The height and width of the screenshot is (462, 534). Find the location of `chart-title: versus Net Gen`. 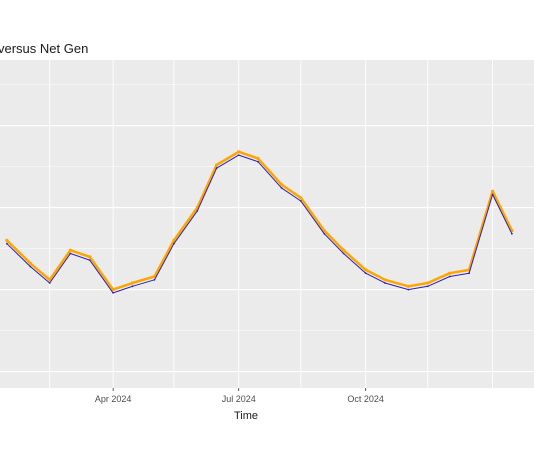

chart-title: versus Net Gen is located at coordinates (44, 48).